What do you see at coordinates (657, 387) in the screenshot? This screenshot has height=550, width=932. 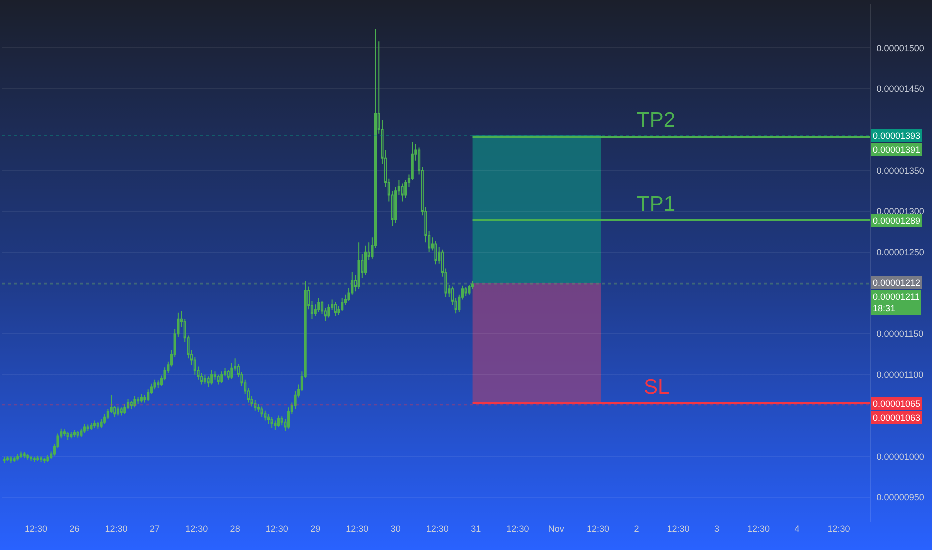 I see `annotation: SL` at bounding box center [657, 387].